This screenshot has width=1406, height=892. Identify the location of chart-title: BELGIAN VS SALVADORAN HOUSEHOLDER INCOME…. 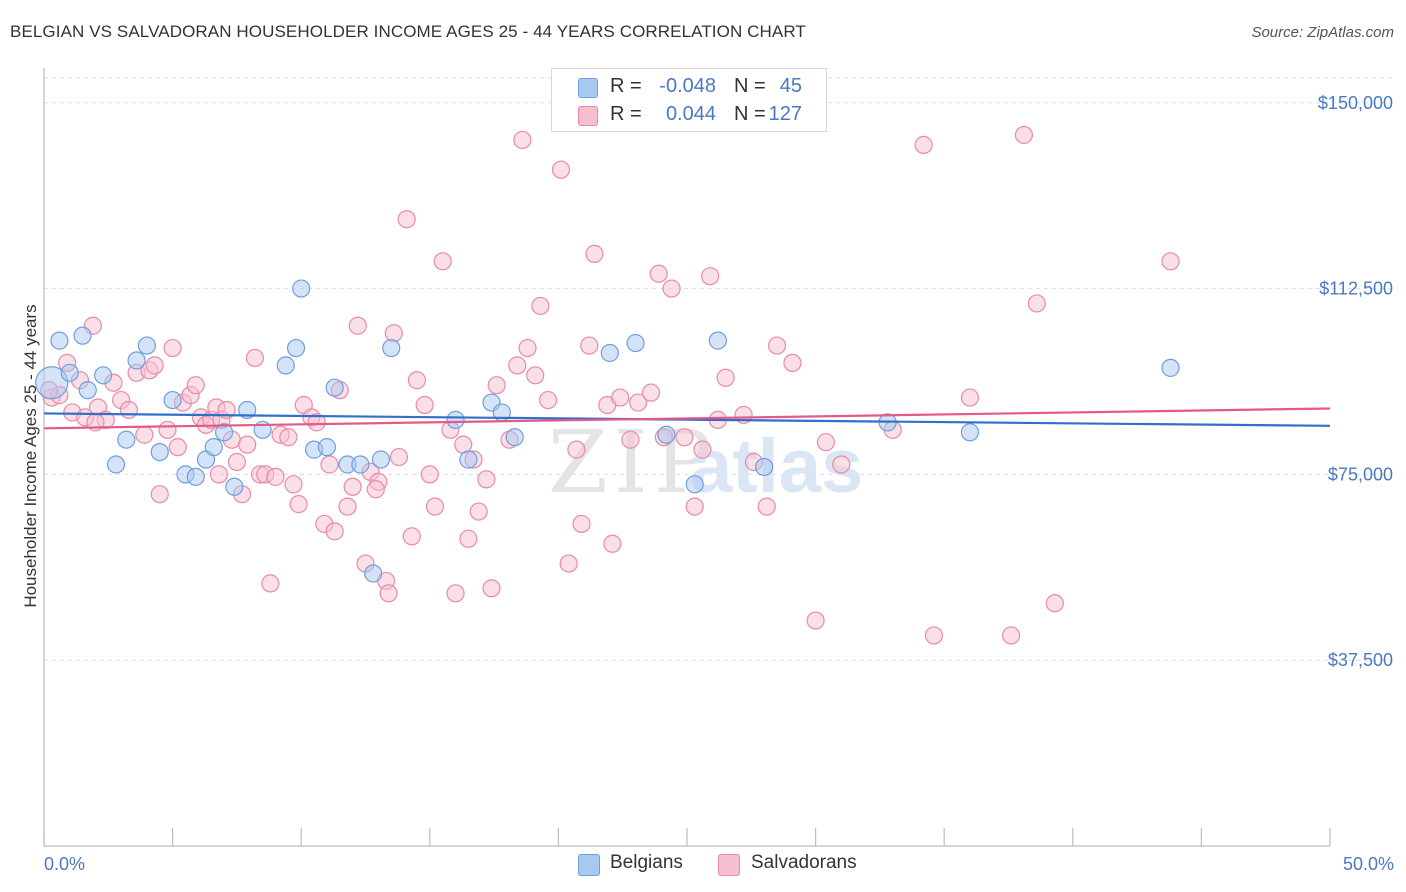
(408, 31).